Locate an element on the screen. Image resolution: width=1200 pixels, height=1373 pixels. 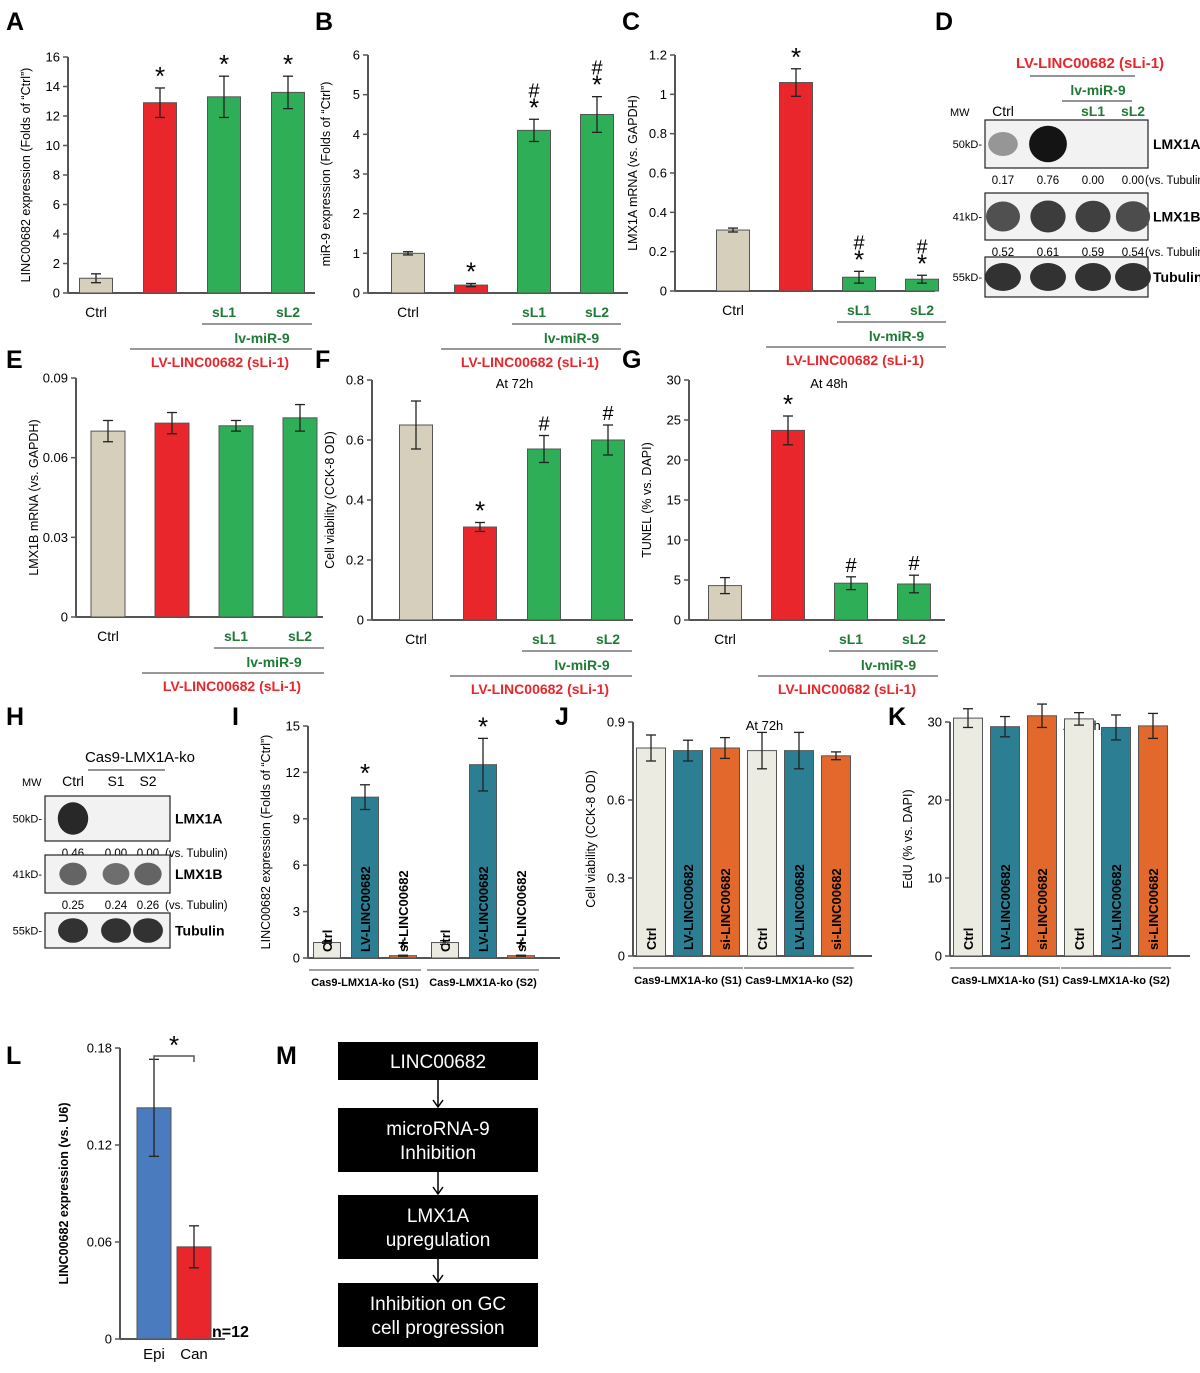
y-tick-label: 14 is located at coordinates (53, 86).